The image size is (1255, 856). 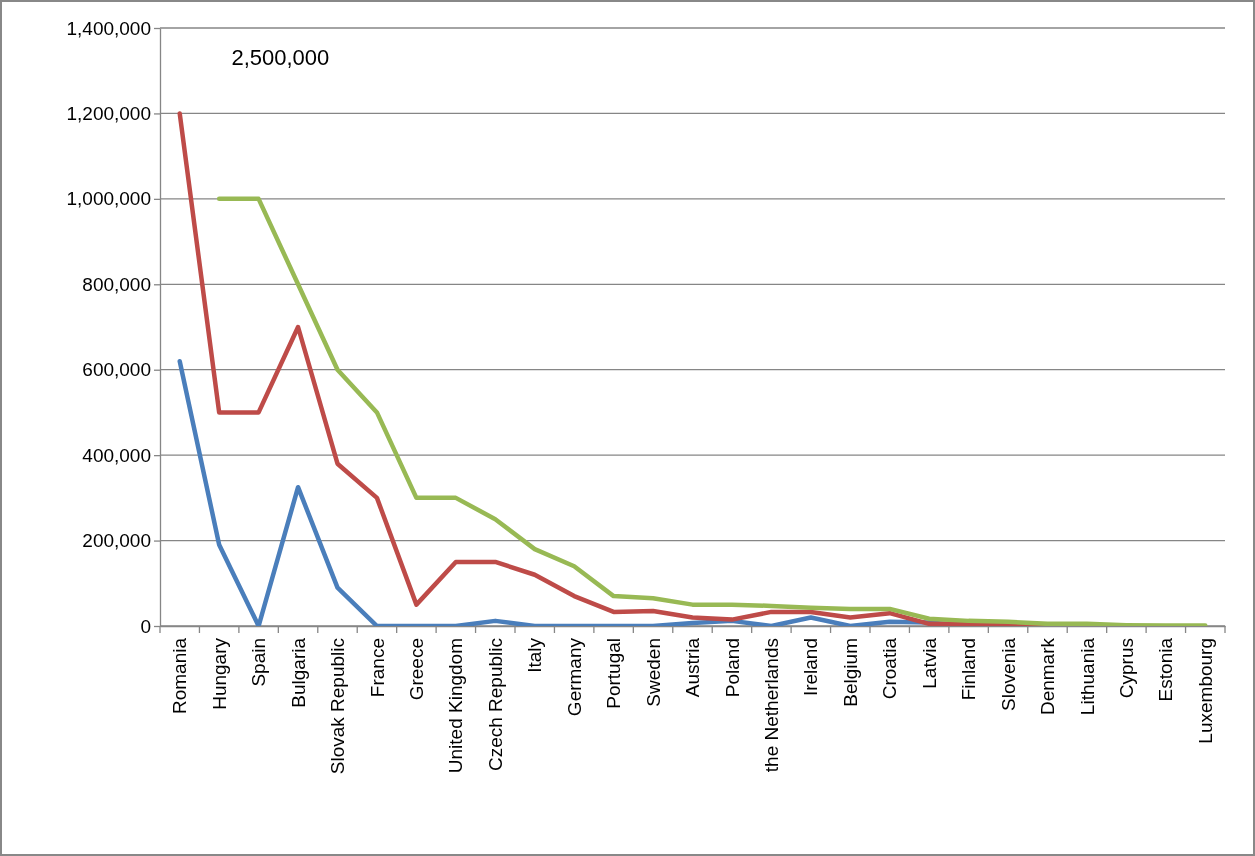 I want to click on x-tick-label: Estonia, so click(x=1166, y=669).